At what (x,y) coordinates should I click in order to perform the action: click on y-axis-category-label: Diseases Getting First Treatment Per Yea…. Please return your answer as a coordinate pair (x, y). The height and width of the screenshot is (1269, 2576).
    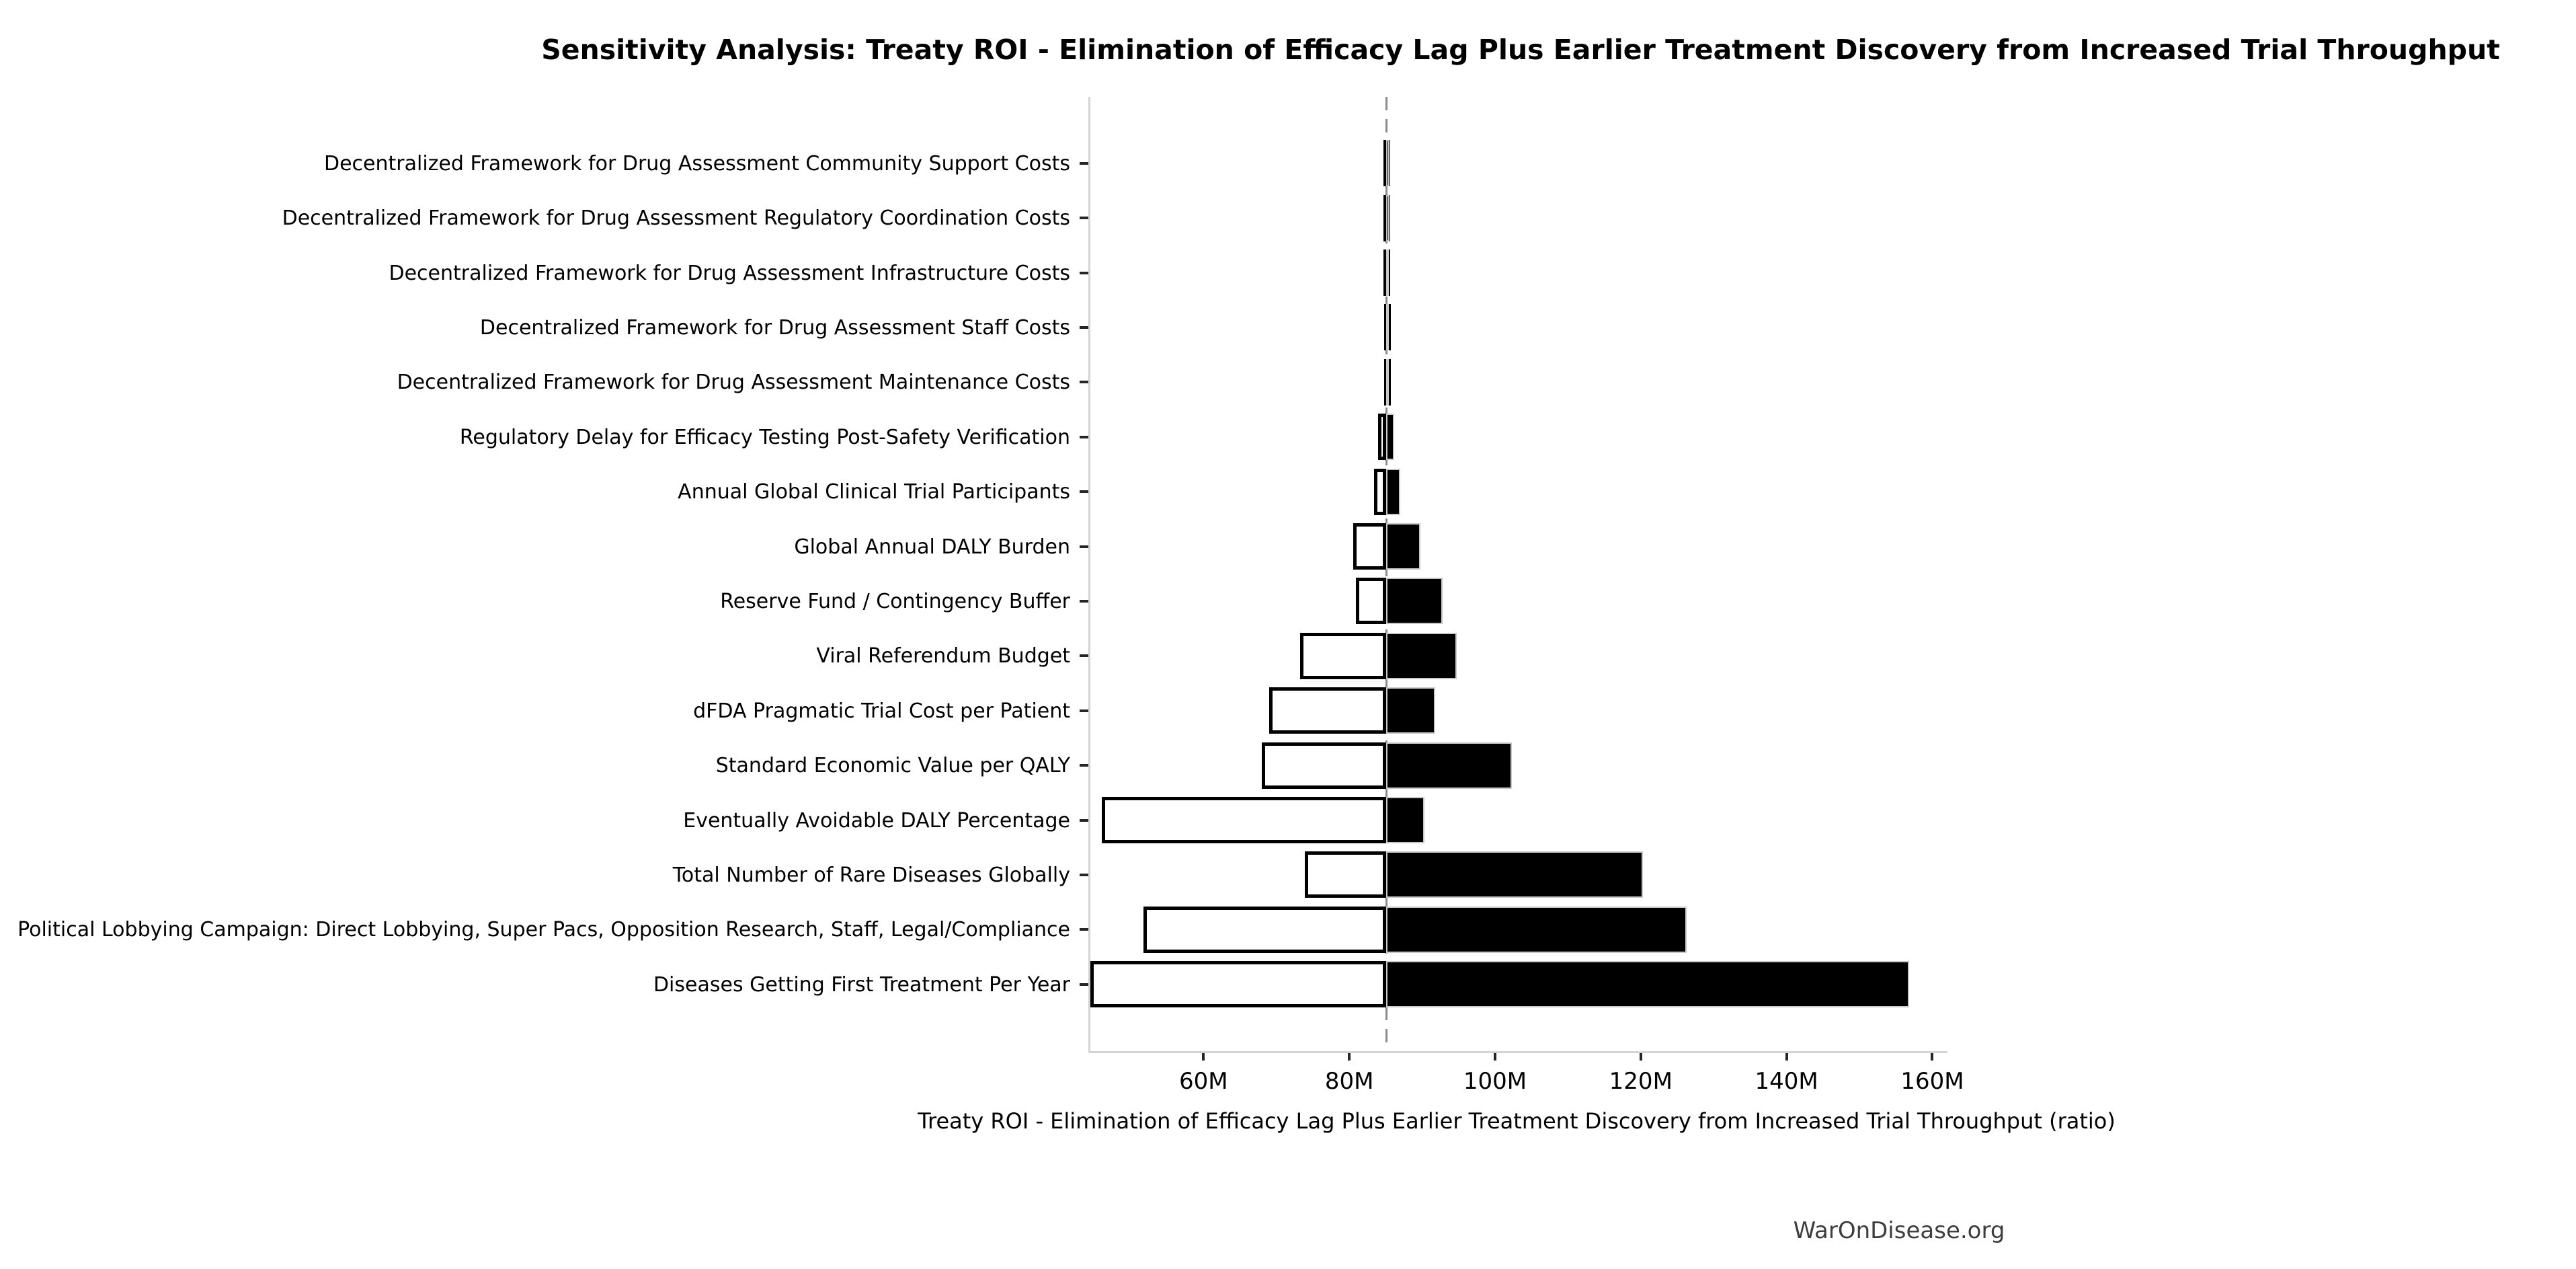
    Looking at the image, I should click on (861, 984).